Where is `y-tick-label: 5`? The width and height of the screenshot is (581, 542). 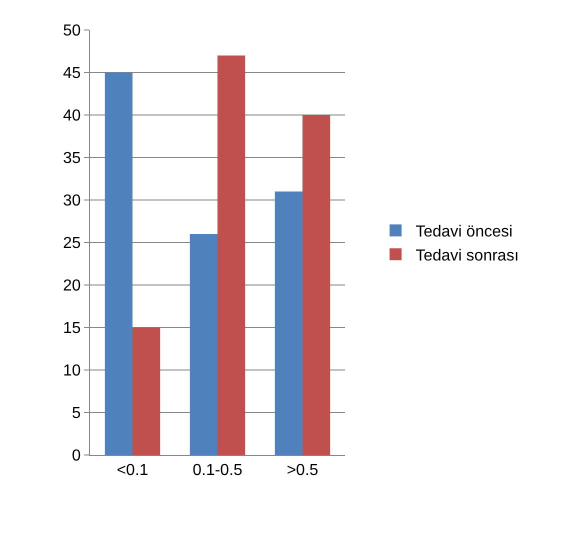
y-tick-label: 5 is located at coordinates (76, 413).